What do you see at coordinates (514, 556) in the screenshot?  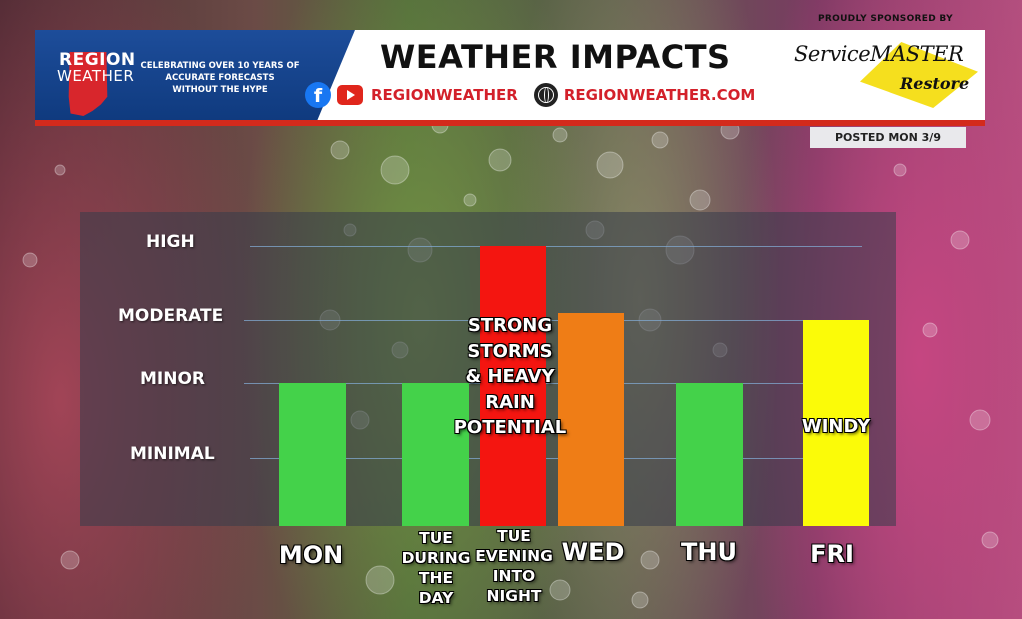 I see `day-label-line: EVENING` at bounding box center [514, 556].